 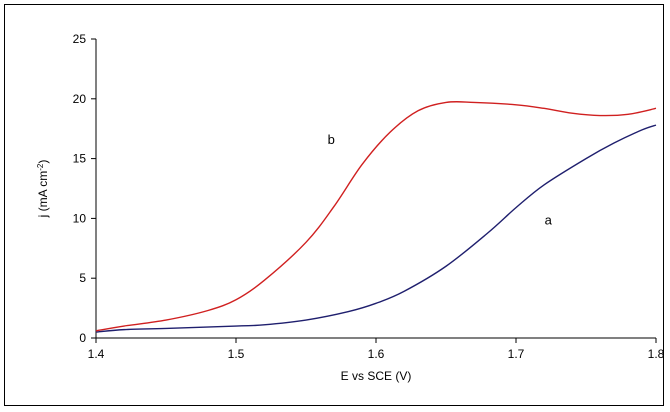 What do you see at coordinates (376, 376) in the screenshot?
I see `x-axis-title: E vs SCE (V)` at bounding box center [376, 376].